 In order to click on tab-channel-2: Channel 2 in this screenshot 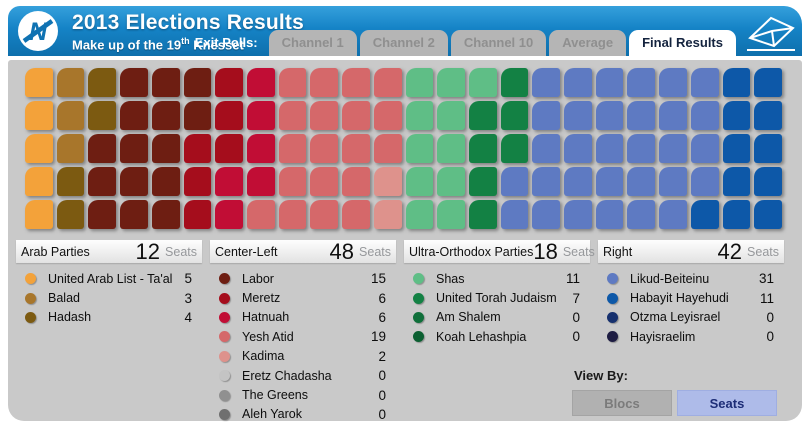, I will do `click(403, 43)`.